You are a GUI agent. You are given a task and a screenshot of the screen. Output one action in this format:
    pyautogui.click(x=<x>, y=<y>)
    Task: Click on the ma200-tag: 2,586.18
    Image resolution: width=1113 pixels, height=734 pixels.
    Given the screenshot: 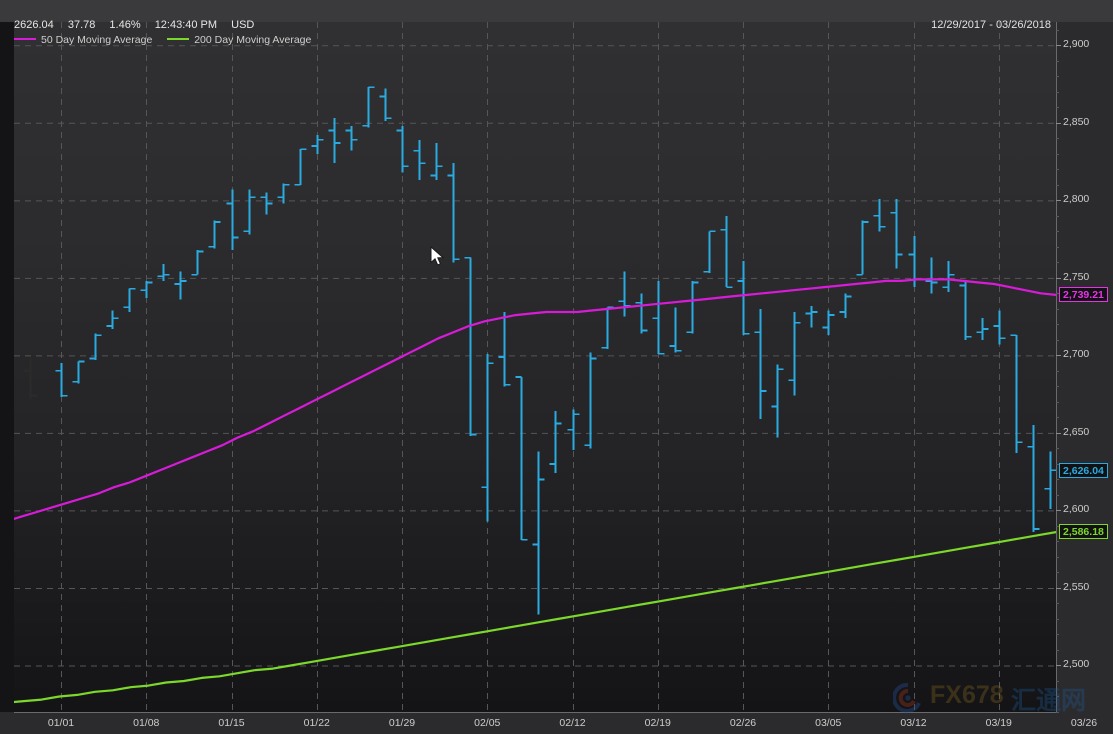 What is the action you would take?
    pyautogui.click(x=1083, y=532)
    